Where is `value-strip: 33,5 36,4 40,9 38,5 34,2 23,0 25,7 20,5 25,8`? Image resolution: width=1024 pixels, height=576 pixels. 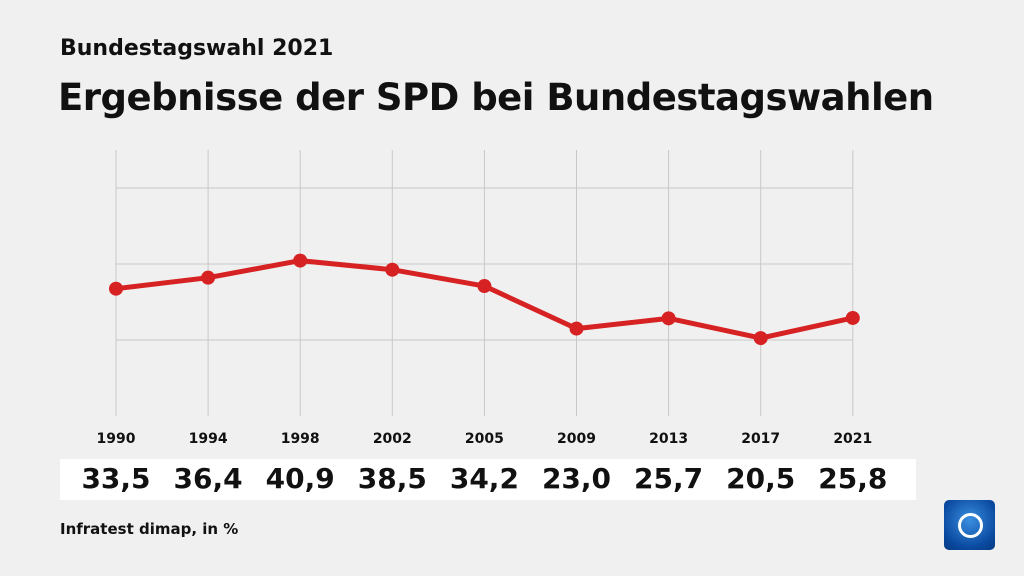 value-strip: 33,5 36,4 40,9 38,5 34,2 23,0 25,7 20,5 25,8 is located at coordinates (488, 479).